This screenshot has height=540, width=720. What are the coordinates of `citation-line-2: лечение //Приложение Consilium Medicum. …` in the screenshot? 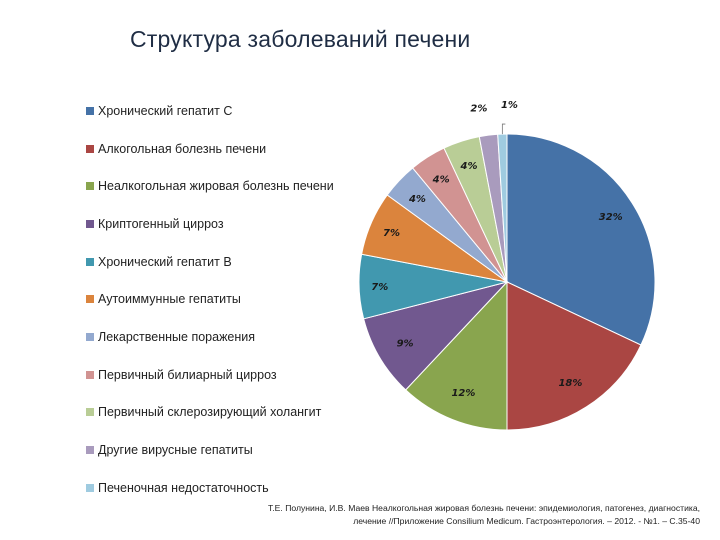 It's located at (526, 521).